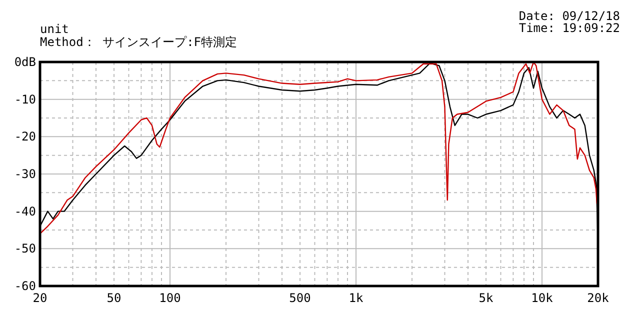 The width and height of the screenshot is (636, 320). What do you see at coordinates (25, 174) in the screenshot?
I see `y-tick-label: -30` at bounding box center [25, 174].